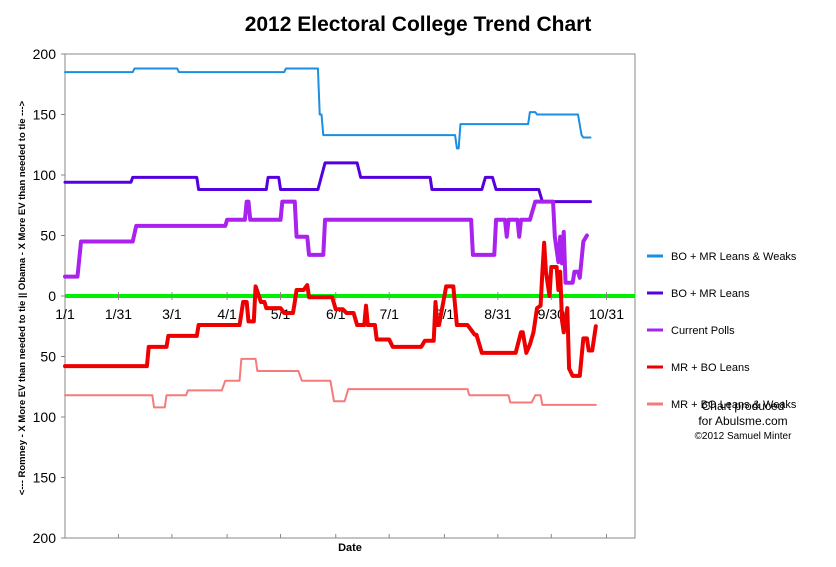 This screenshot has width=836, height=567. I want to click on y-axis: 200 150 100 50 0 50 100 150 200, so click(49, 296).